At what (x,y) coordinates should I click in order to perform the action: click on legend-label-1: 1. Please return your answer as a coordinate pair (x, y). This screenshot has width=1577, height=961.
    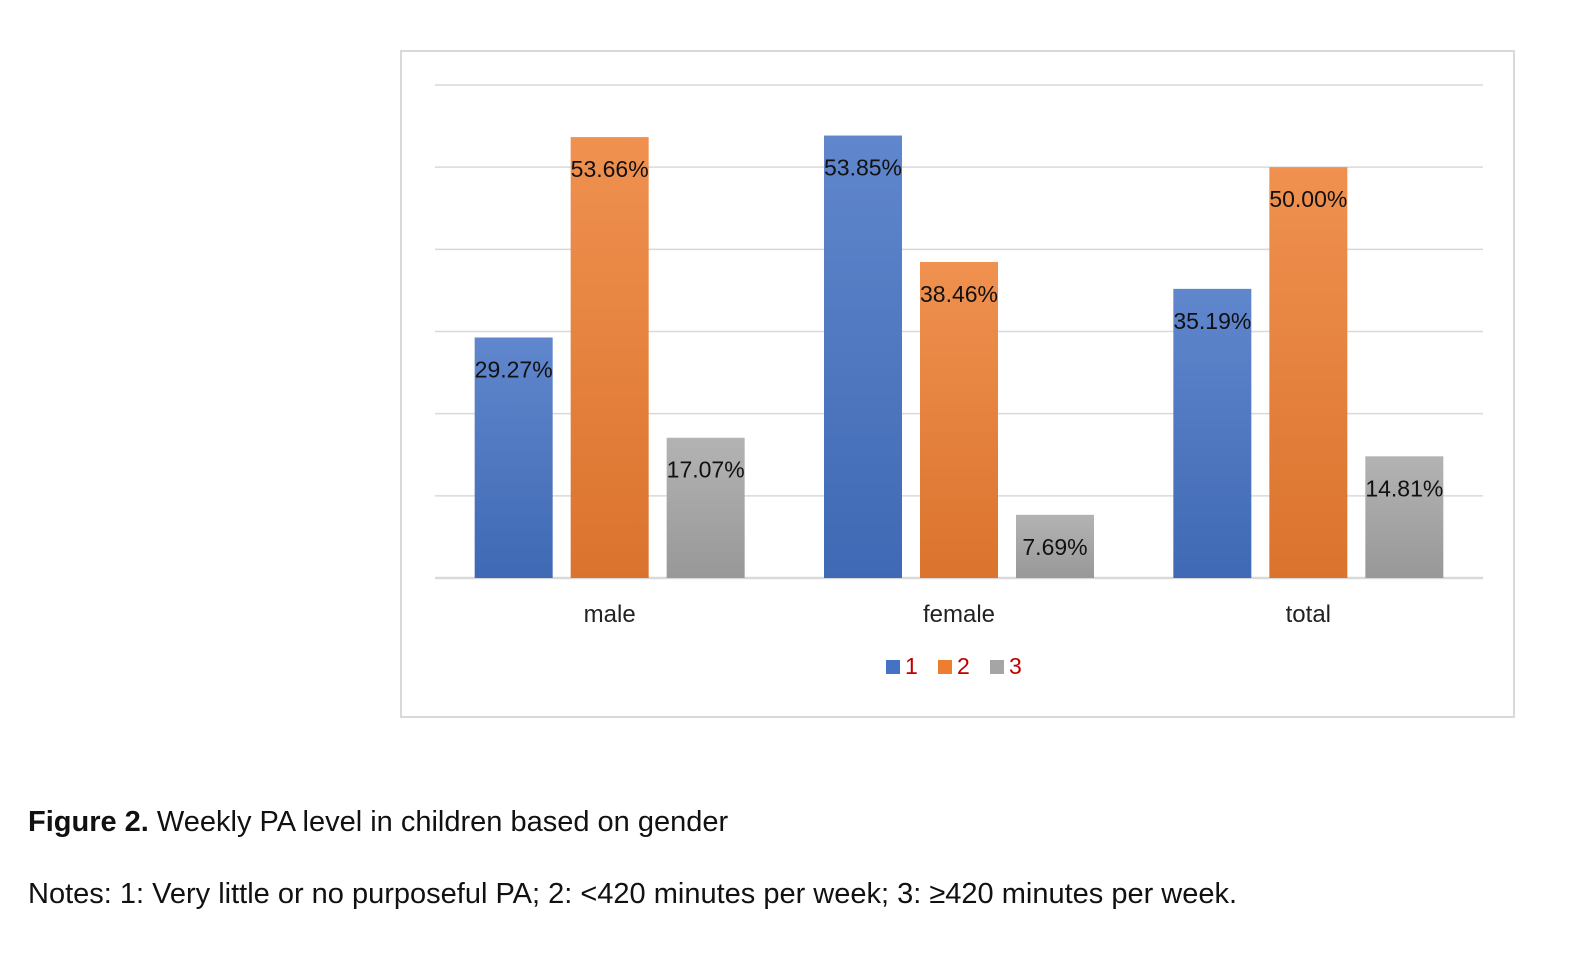
    Looking at the image, I should click on (911, 666).